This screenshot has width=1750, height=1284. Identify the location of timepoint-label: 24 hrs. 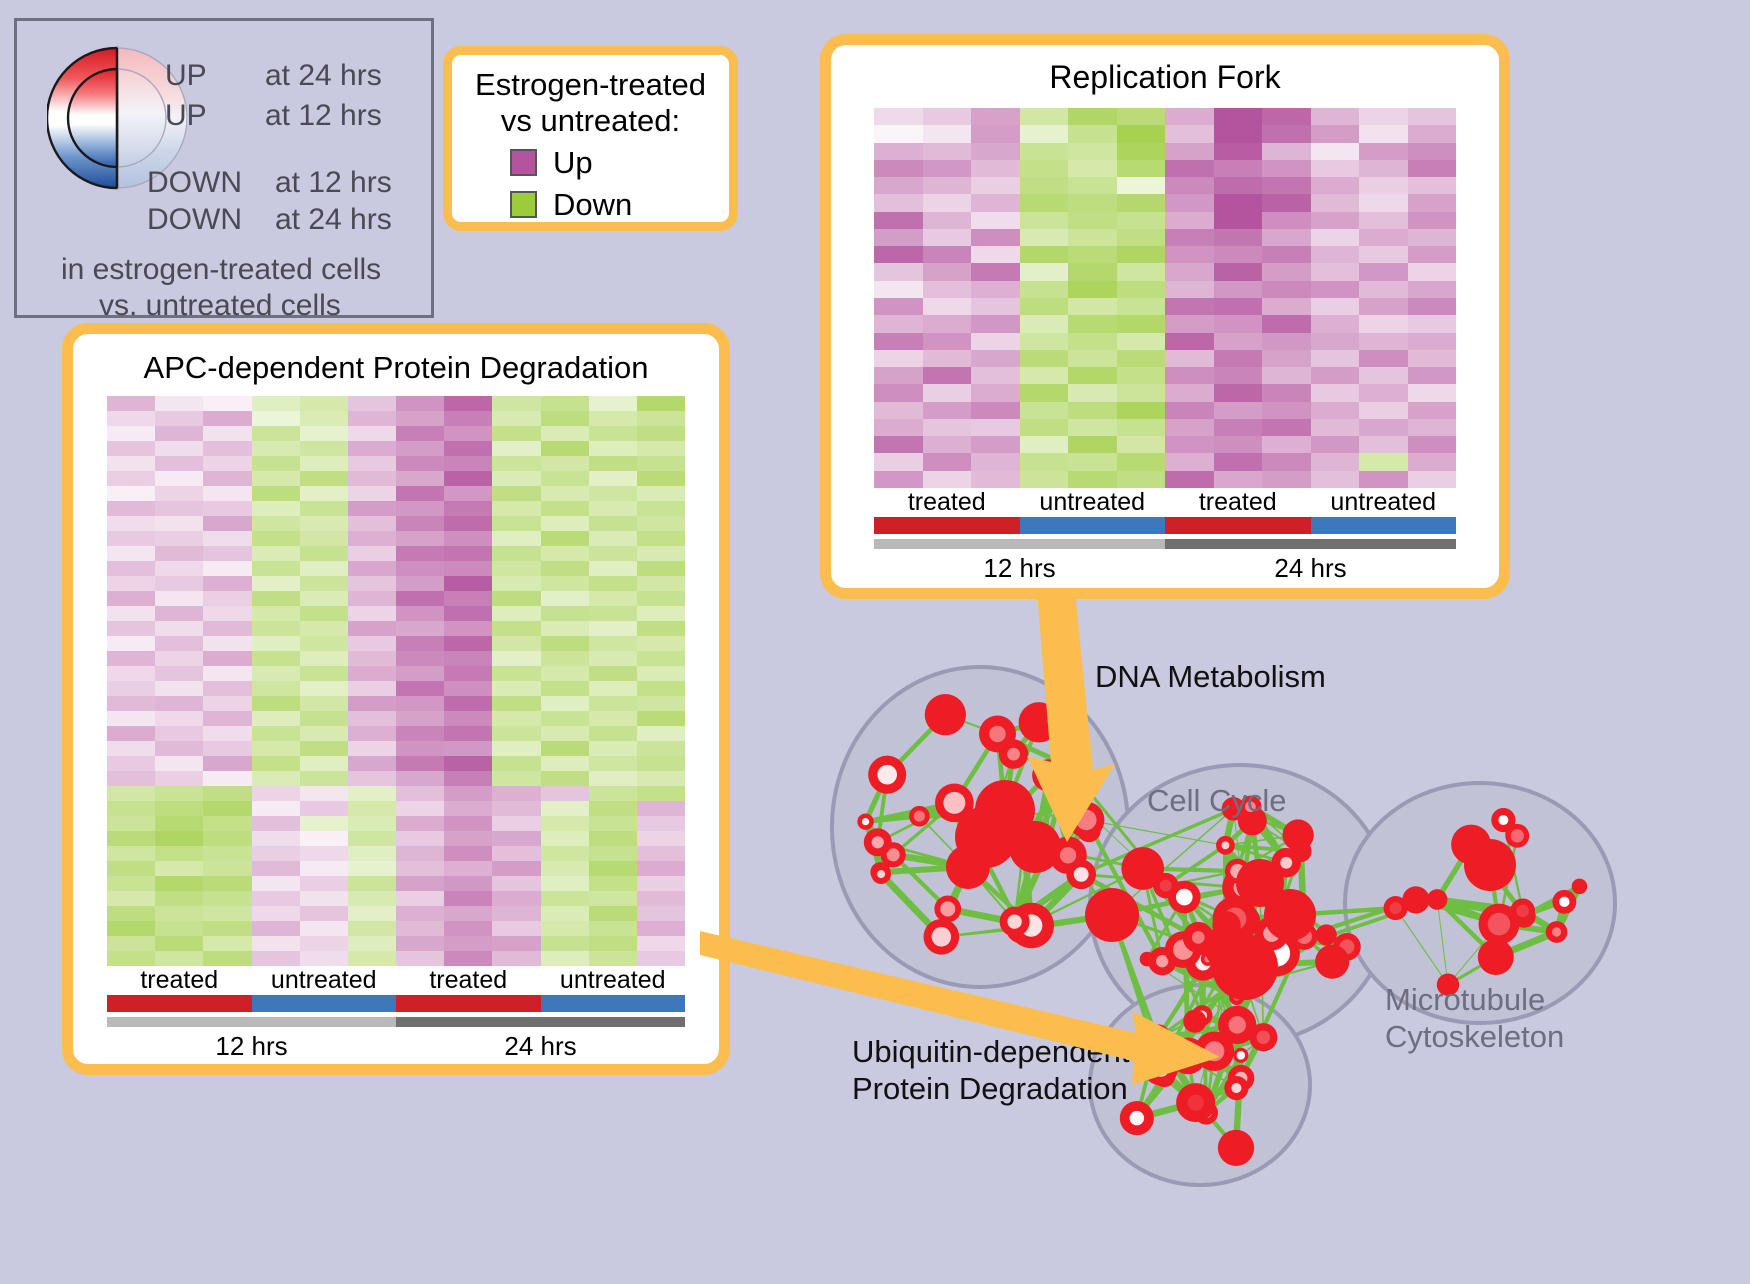
(540, 1044).